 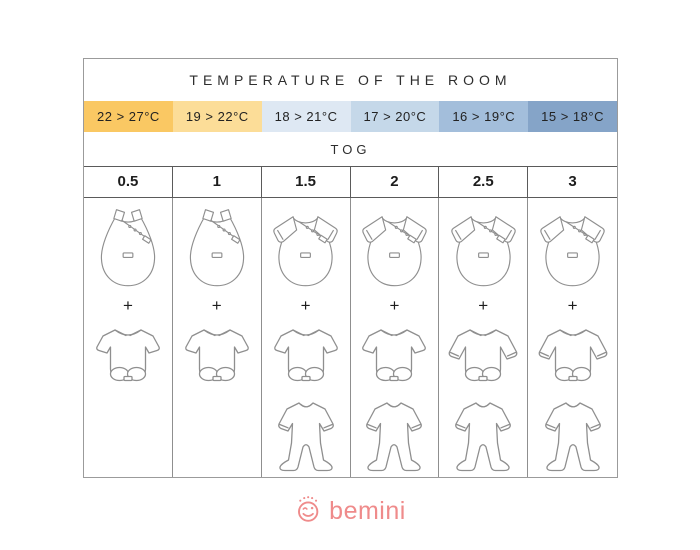 What do you see at coordinates (572, 182) in the screenshot?
I see `tog-value-cell: 3` at bounding box center [572, 182].